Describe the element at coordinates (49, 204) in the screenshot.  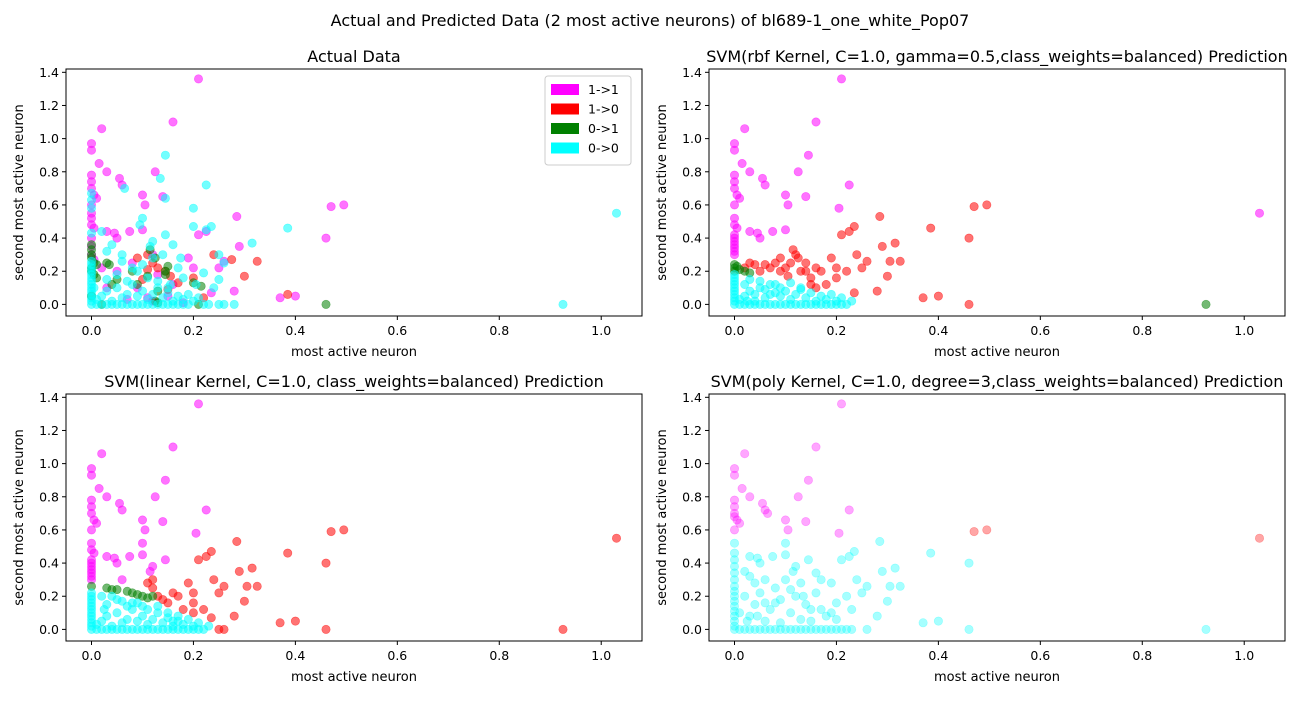
I see `y-tick-label: 0.6` at that location.